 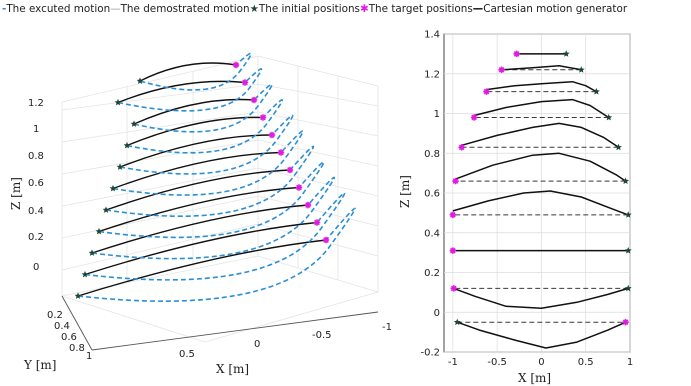 What do you see at coordinates (257, 344) in the screenshot?
I see `x-tick: 0` at bounding box center [257, 344].